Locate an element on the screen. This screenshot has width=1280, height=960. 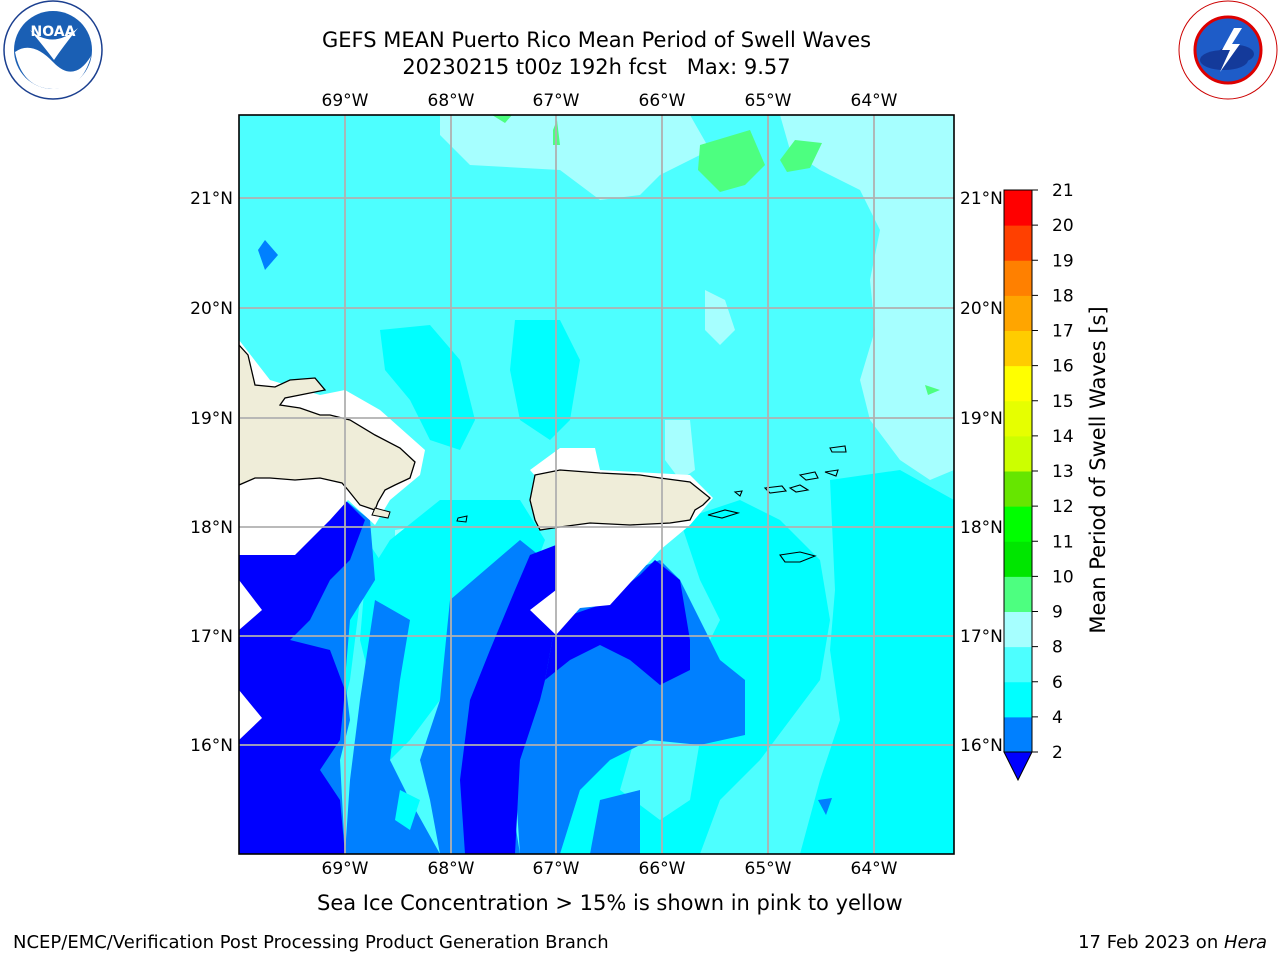
colorbar-title: Mean Period of Swell Waves [s] is located at coordinates (1098, 470).